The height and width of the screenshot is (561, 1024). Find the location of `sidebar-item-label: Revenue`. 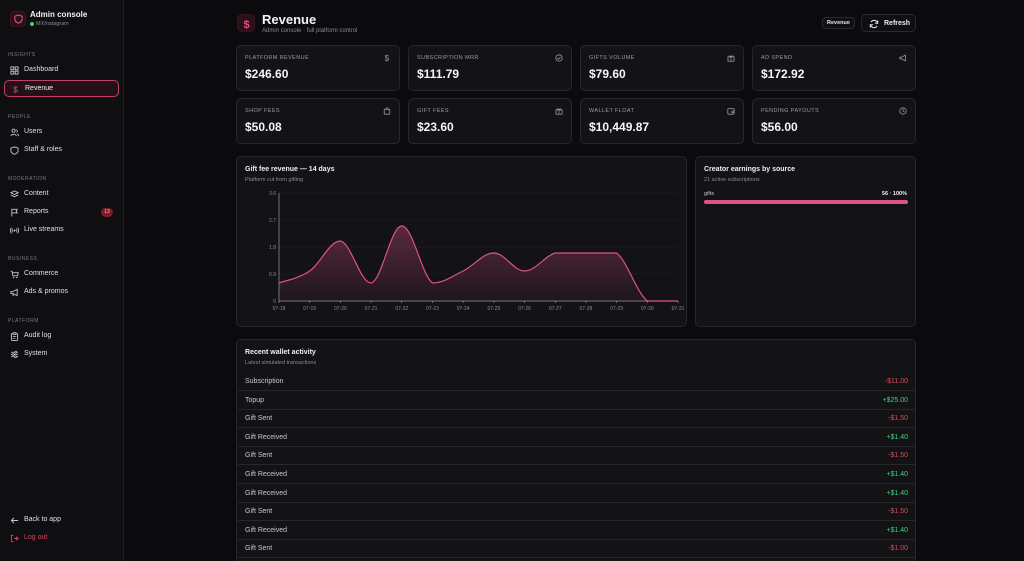

sidebar-item-label: Revenue is located at coordinates (39, 88).